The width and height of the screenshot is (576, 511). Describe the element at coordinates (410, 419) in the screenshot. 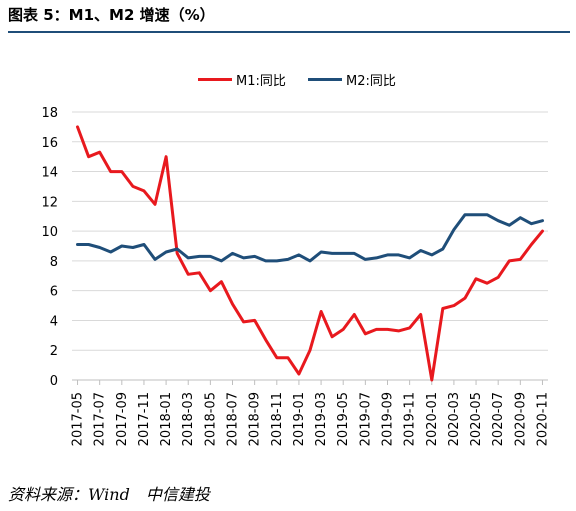

I see `x-tick-label-2019-11: 2019-11` at that location.